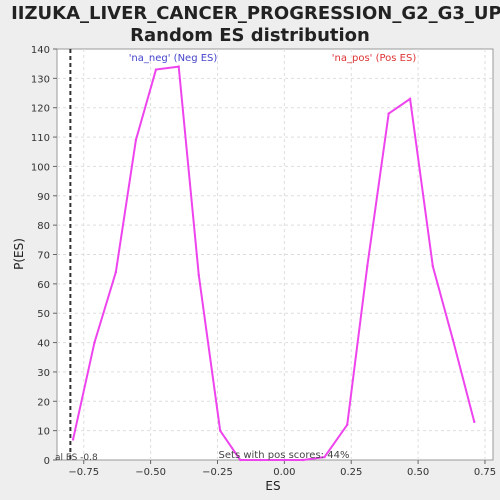 This screenshot has width=500, height=500. What do you see at coordinates (217, 472) in the screenshot?
I see `x-tick-label: −0.25` at bounding box center [217, 472].